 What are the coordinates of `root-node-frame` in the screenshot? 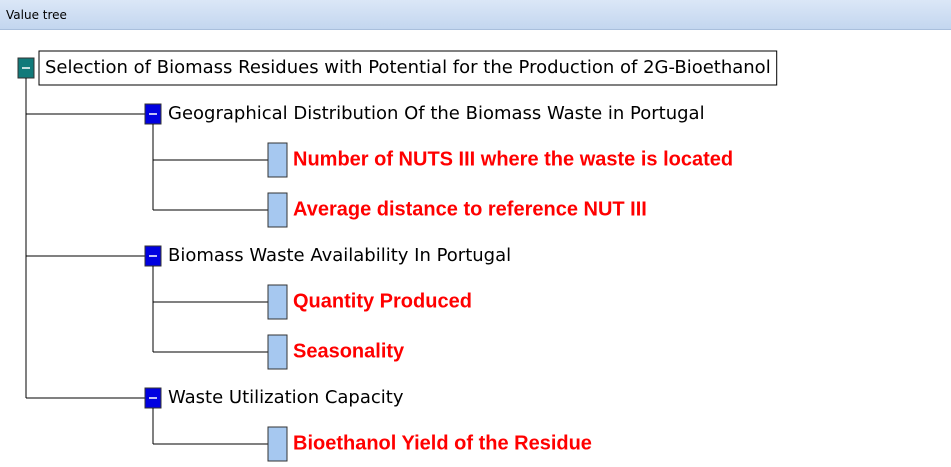 It's located at (408, 68).